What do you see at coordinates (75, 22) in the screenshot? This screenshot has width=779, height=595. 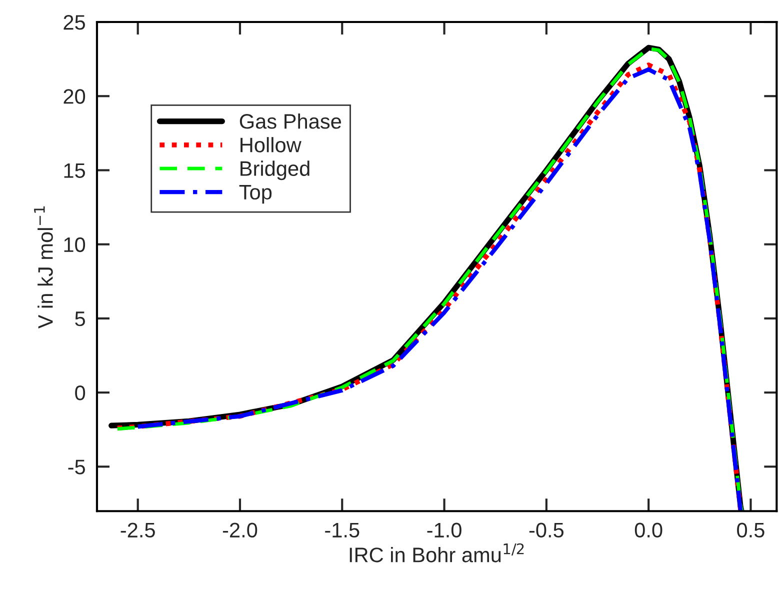 I see `y-tick-label: 25` at bounding box center [75, 22].